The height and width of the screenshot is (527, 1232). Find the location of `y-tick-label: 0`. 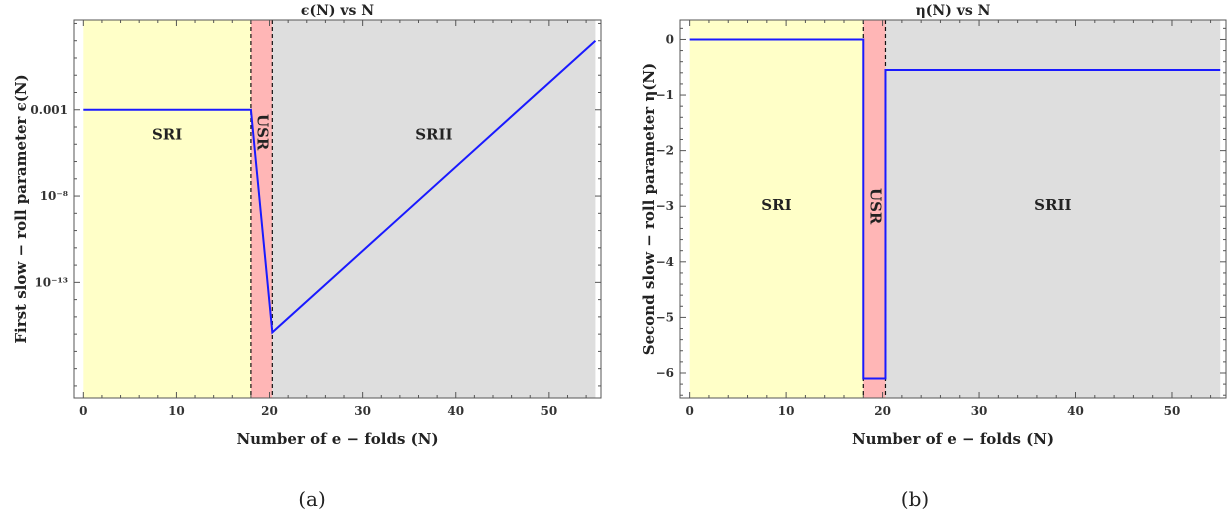

y-tick-label: 0 is located at coordinates (670, 39).